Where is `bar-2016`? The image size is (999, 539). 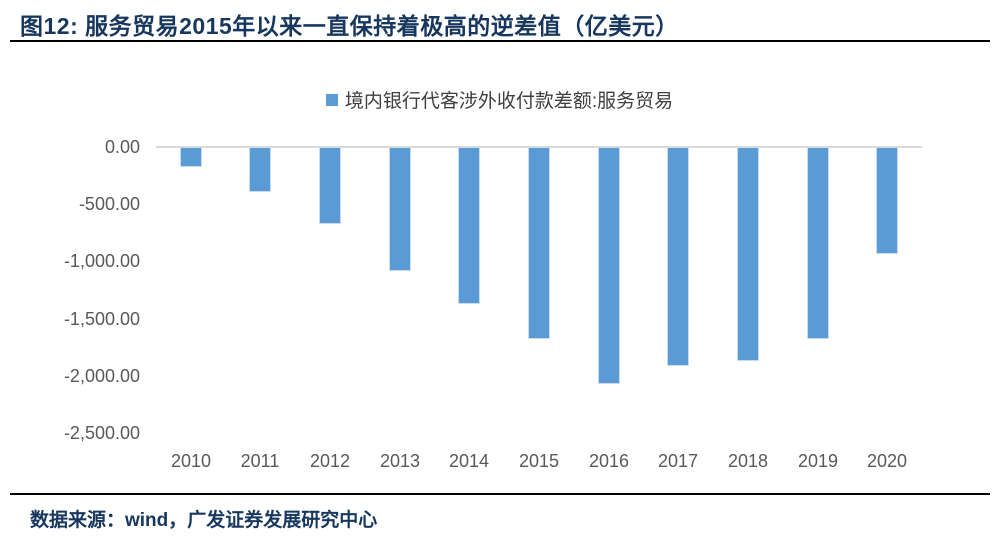
bar-2016 is located at coordinates (609, 266).